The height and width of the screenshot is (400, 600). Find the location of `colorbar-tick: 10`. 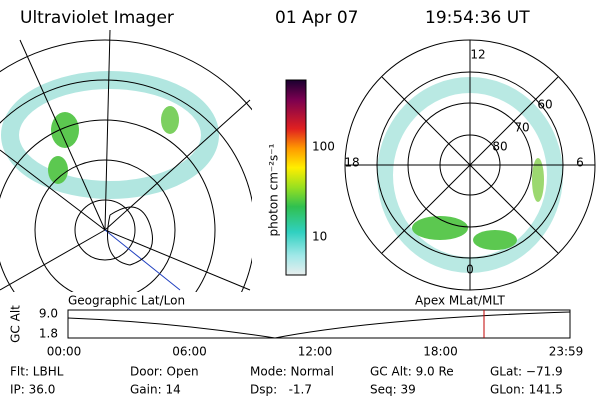

colorbar-tick: 10 is located at coordinates (319, 237).